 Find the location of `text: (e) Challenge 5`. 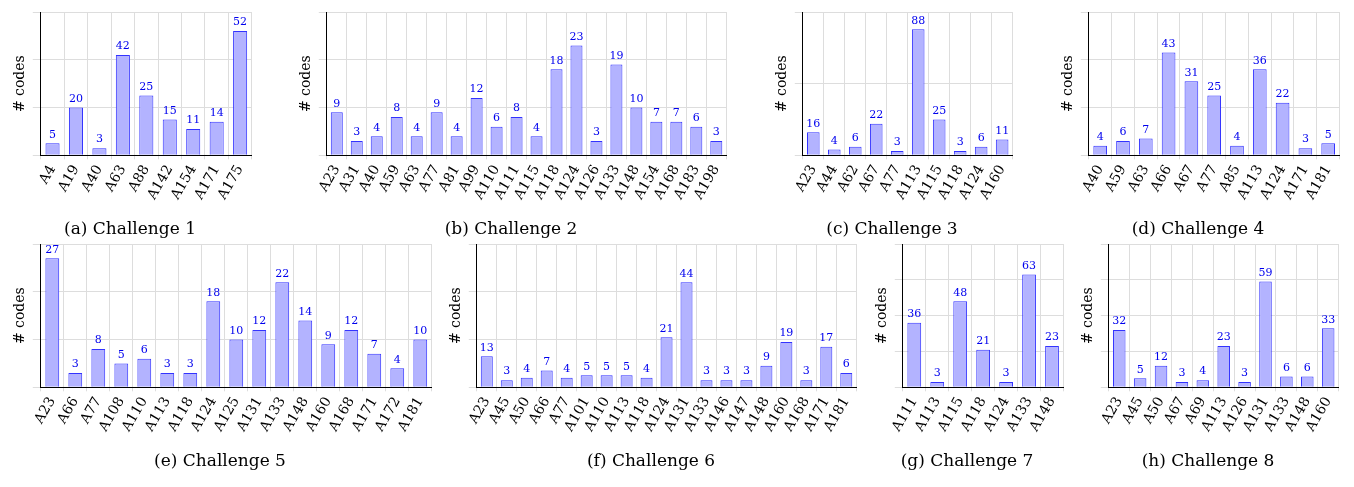

text: (e) Challenge 5 is located at coordinates (220, 460).